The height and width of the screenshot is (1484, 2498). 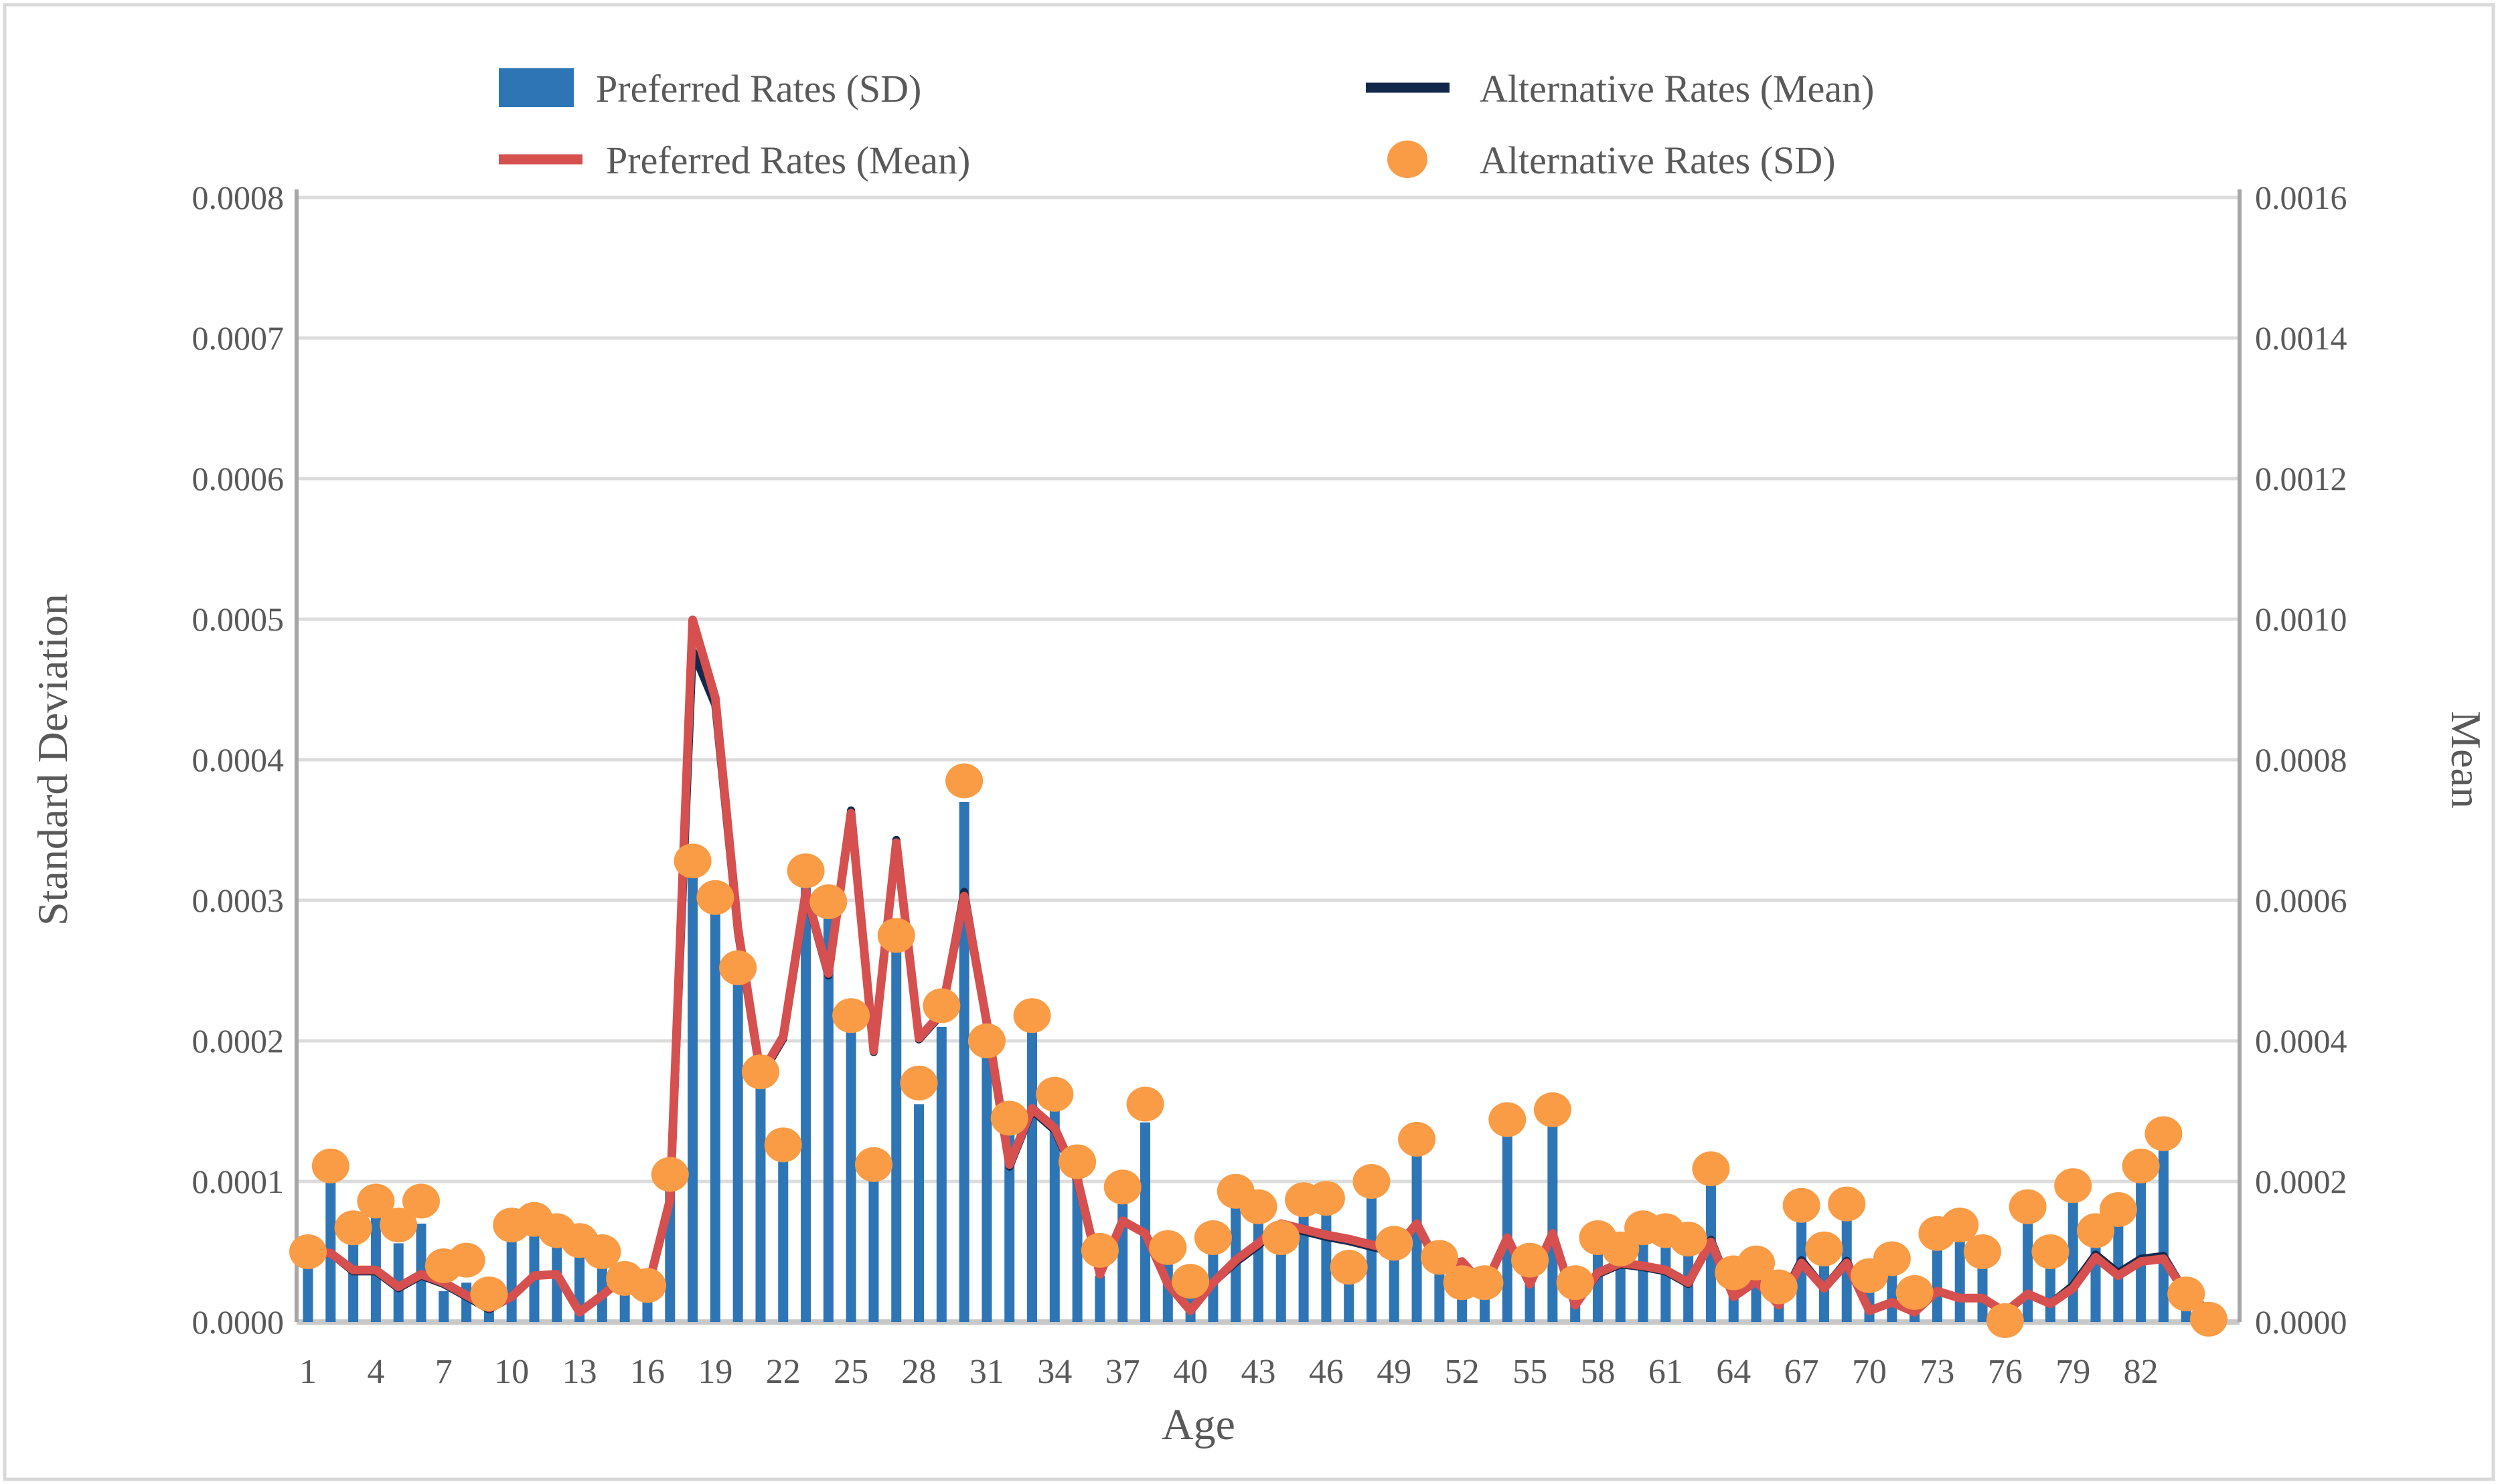 I want to click on right-tick-label: 0.0004, so click(x=2301, y=1041).